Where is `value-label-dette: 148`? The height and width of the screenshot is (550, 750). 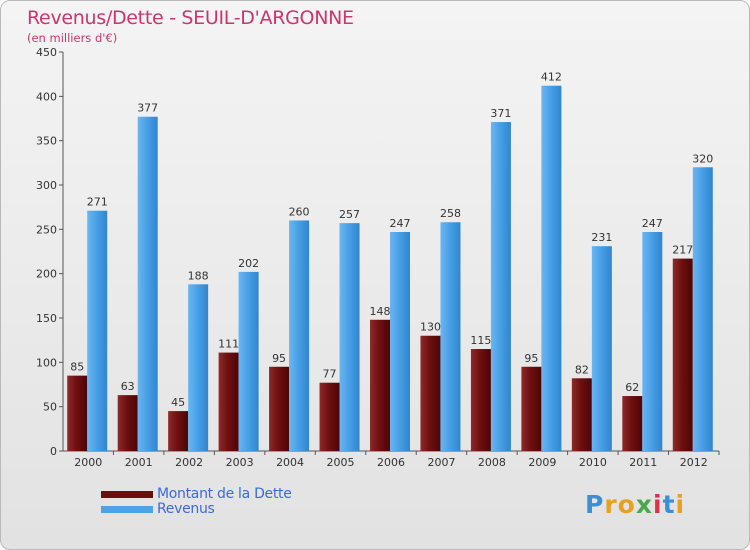
value-label-dette: 148 is located at coordinates (380, 311).